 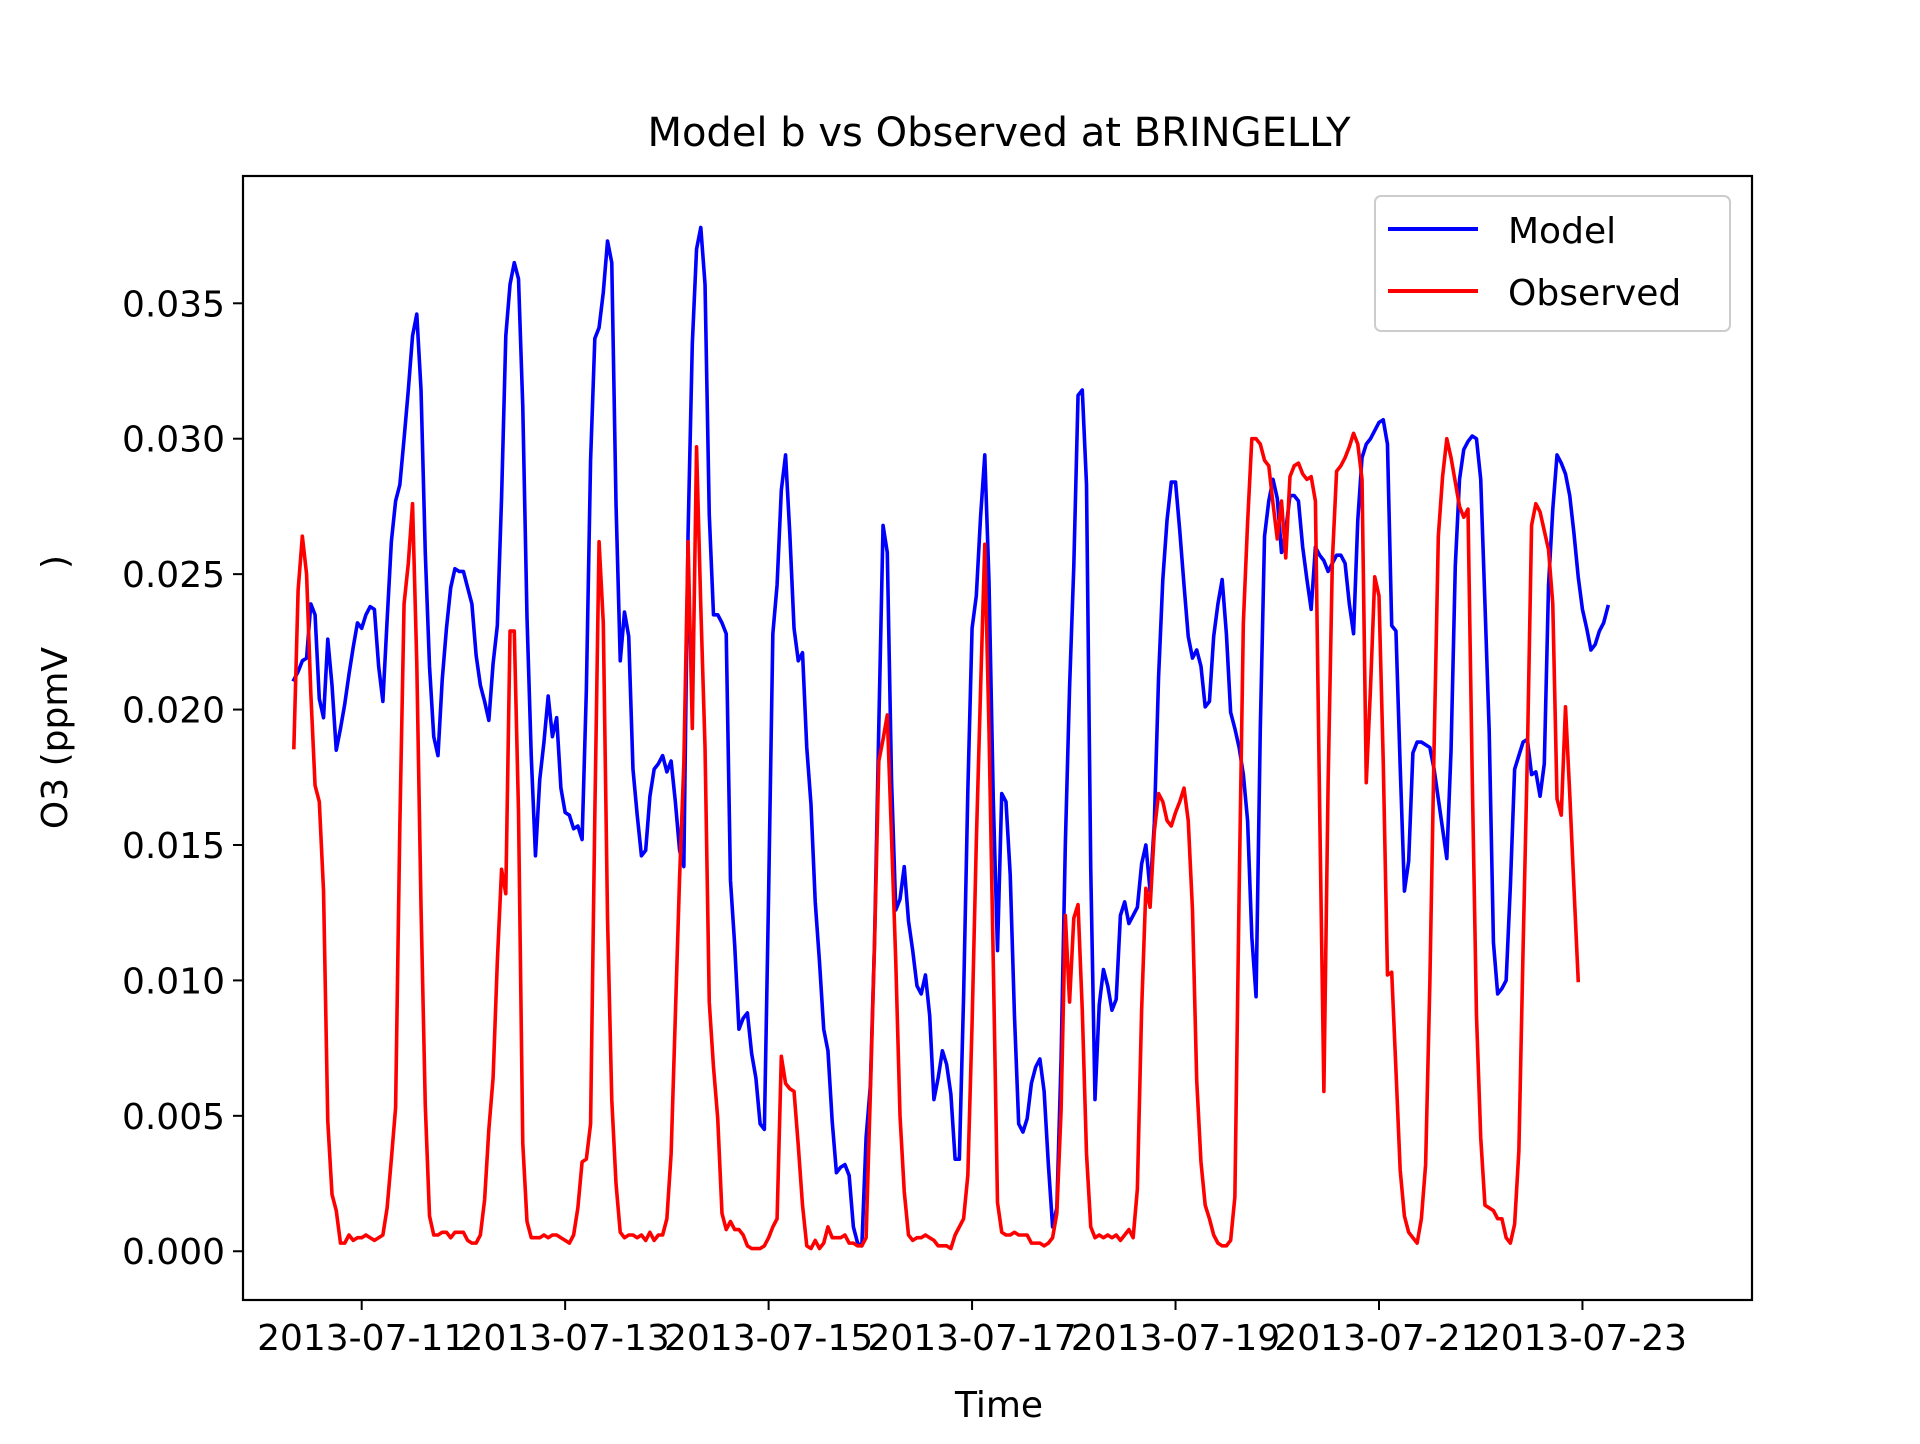 What do you see at coordinates (1552, 263) in the screenshot?
I see `legend: Model Observed` at bounding box center [1552, 263].